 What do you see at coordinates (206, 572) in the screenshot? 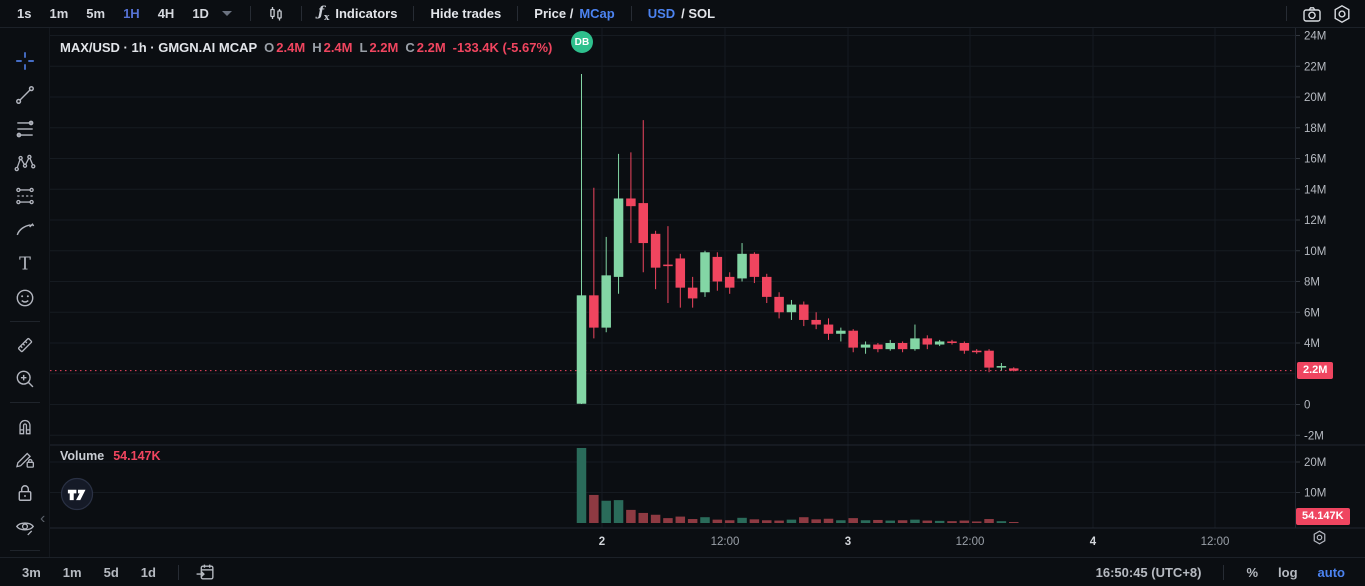
I see `go-to-date-button` at bounding box center [206, 572].